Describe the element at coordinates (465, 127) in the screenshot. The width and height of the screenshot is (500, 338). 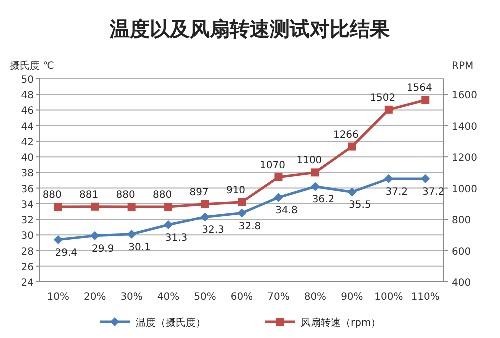
I see `y2-tick-label: 1400` at that location.